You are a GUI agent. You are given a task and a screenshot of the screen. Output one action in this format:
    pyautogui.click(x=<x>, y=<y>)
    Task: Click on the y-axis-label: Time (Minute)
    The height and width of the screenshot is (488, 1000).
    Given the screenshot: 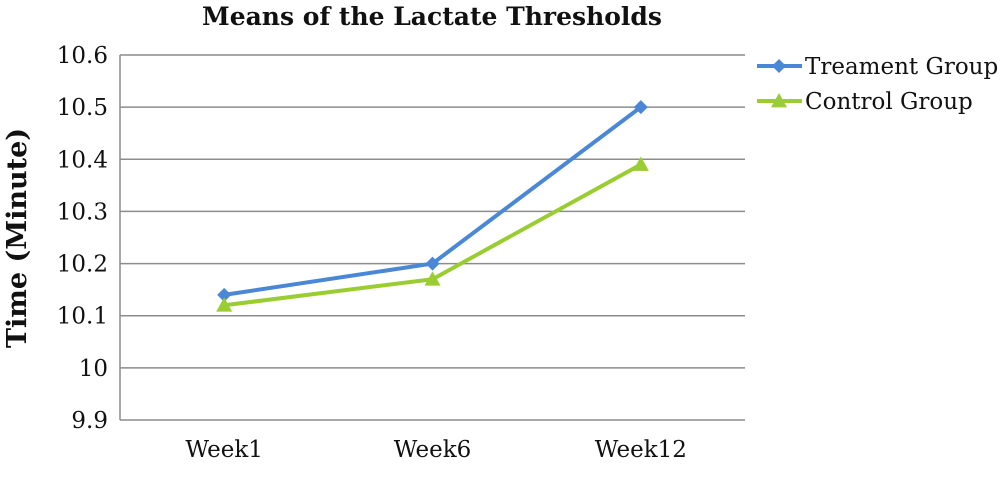 What is the action you would take?
    pyautogui.click(x=17, y=238)
    